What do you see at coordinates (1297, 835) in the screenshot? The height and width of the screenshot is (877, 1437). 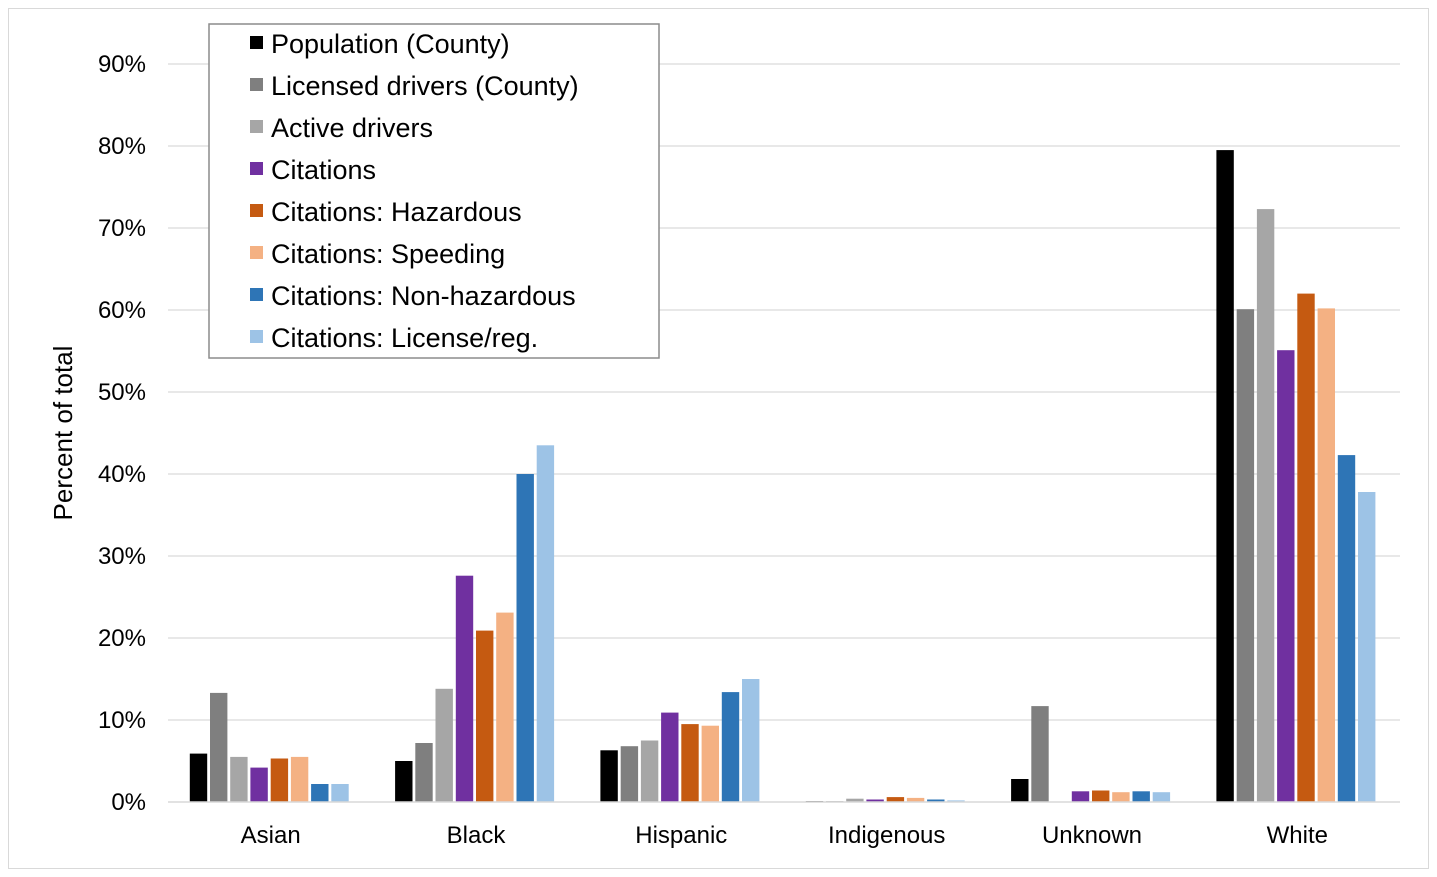 I see `x-tick-label: White` at bounding box center [1297, 835].